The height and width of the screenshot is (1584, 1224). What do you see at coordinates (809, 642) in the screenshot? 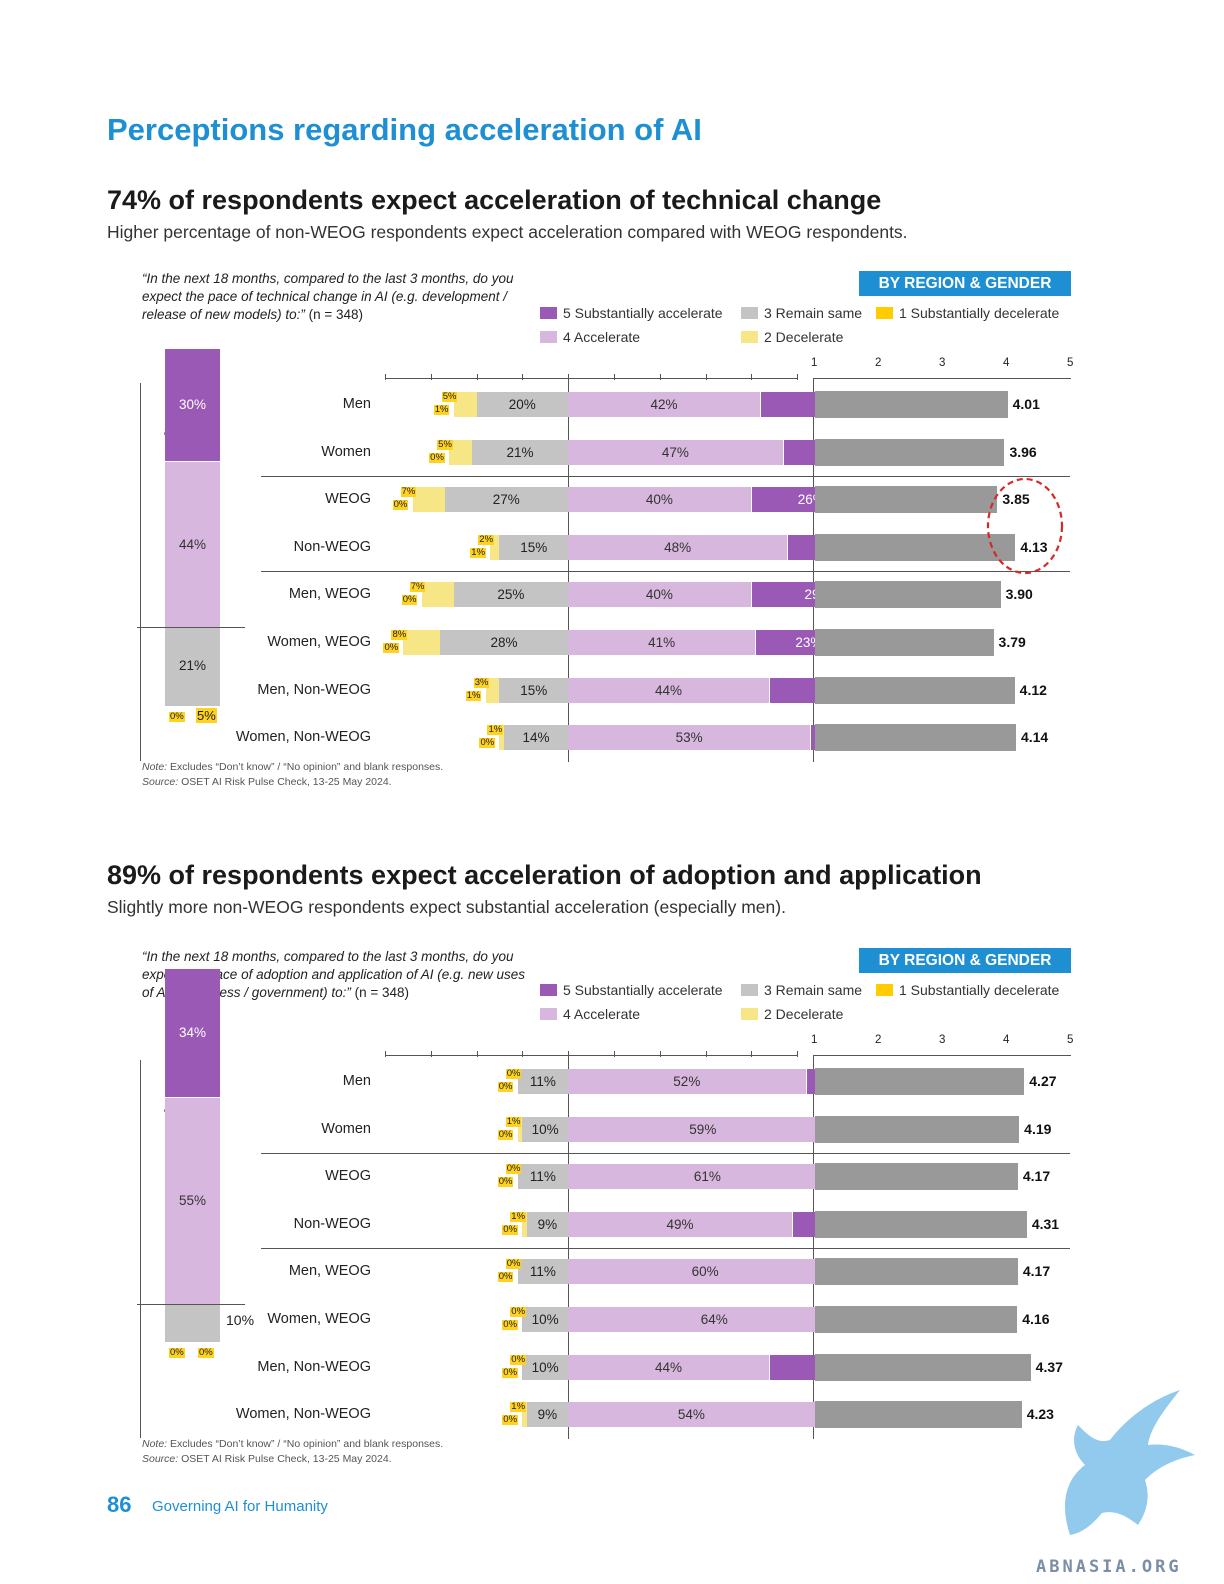
I see `bar-substantially-accelerate: 23%` at bounding box center [809, 642].